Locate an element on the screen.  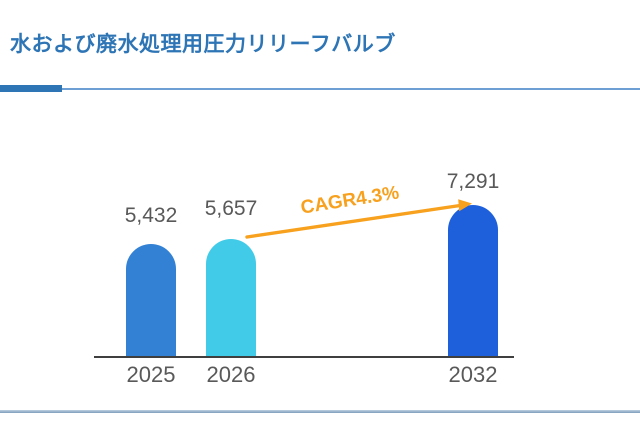
footer-divider-rule is located at coordinates (320, 411).